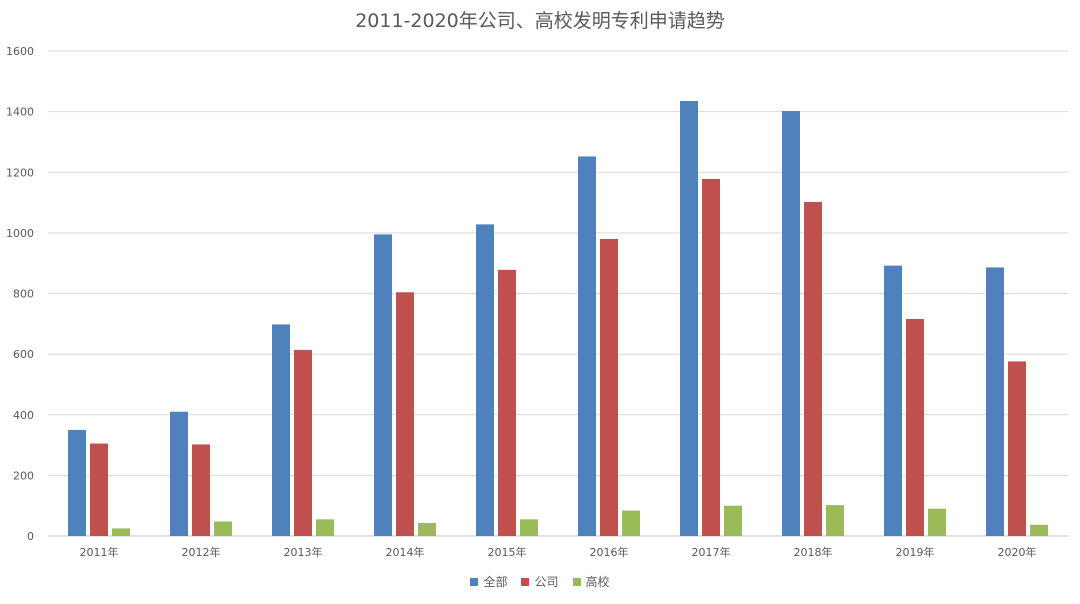 This screenshot has height=604, width=1080. Describe the element at coordinates (201, 552) in the screenshot. I see `x-tick-label: 2012年` at that location.